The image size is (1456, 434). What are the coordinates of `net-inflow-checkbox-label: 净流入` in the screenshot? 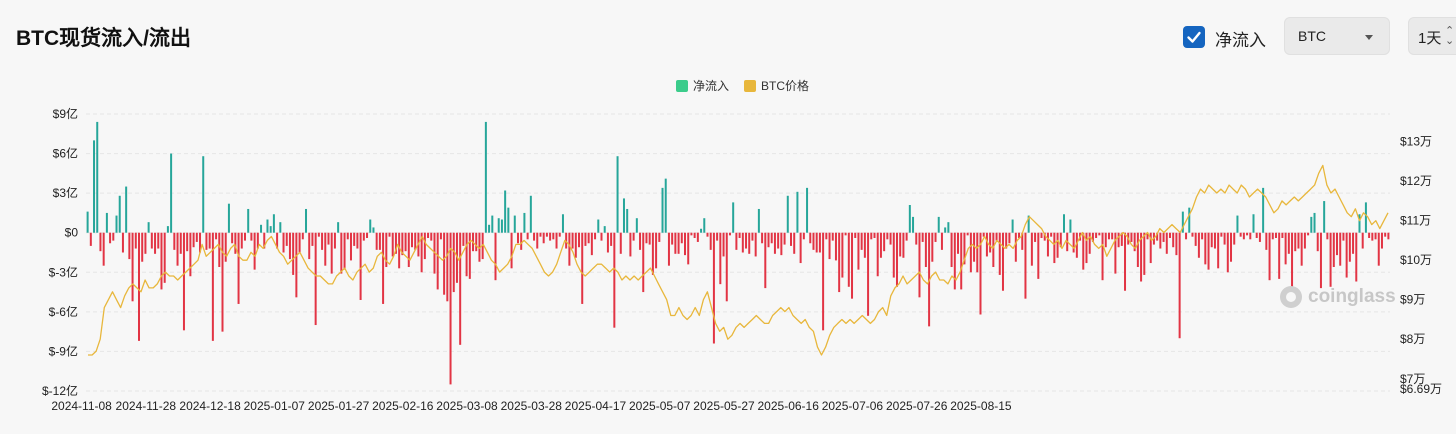 It's located at (1240, 40).